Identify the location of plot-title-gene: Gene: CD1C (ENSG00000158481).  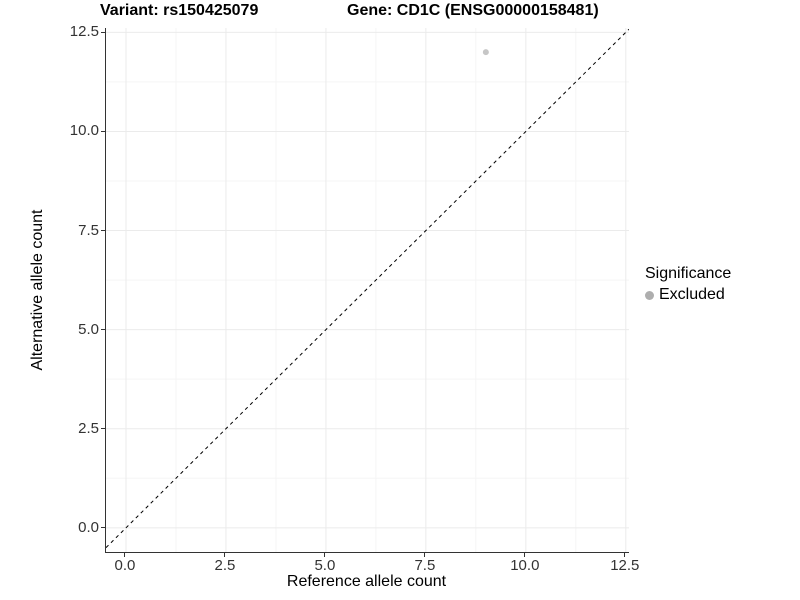
(473, 10).